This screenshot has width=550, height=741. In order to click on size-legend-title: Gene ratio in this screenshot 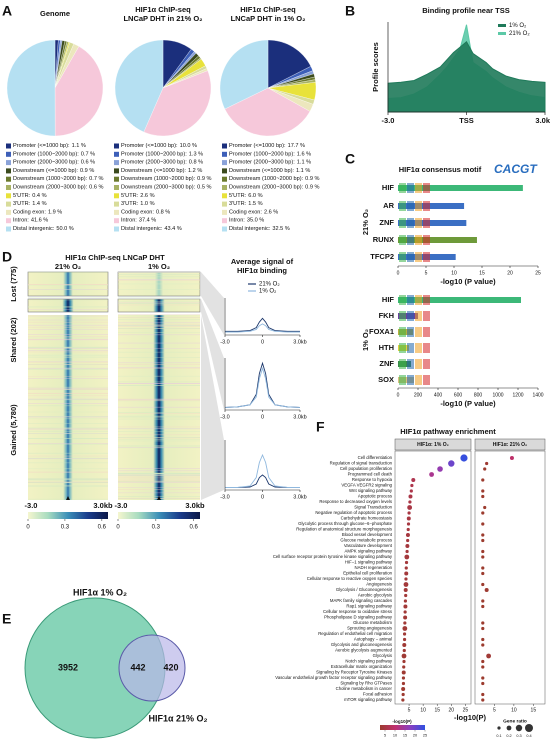, I will do `click(515, 721)`.